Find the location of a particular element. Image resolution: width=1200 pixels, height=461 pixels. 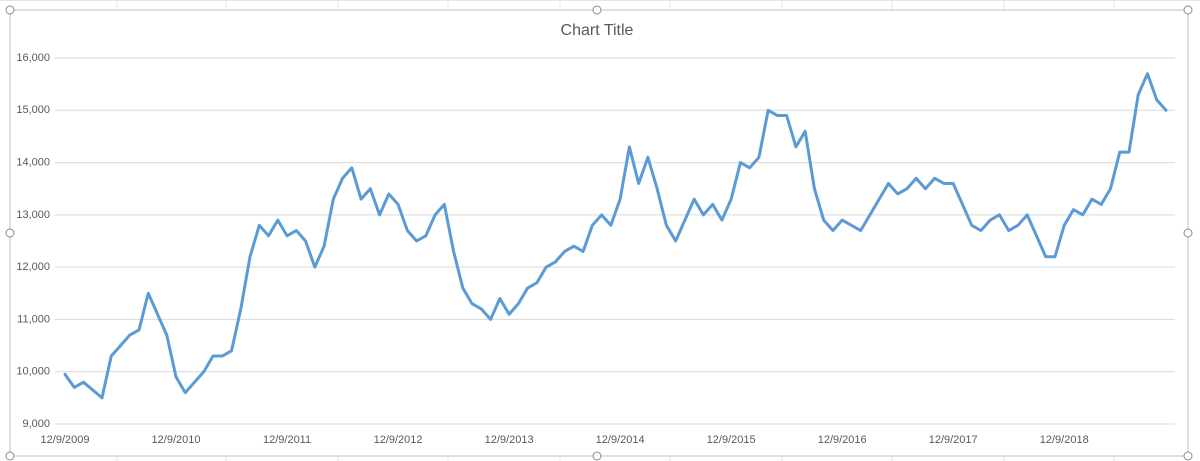

x-tick-label: 12/9/2015 is located at coordinates (731, 440).